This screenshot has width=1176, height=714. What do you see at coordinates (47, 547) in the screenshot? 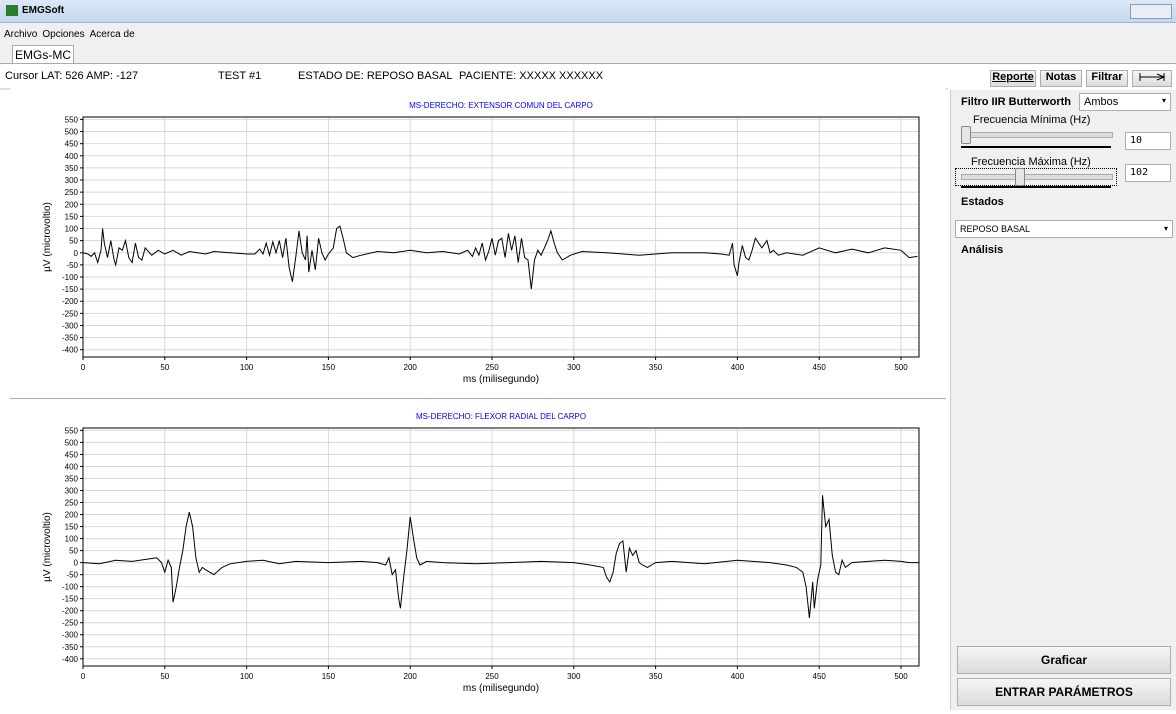
I see `y-axis-label: µV (microvoltio)` at bounding box center [47, 547].